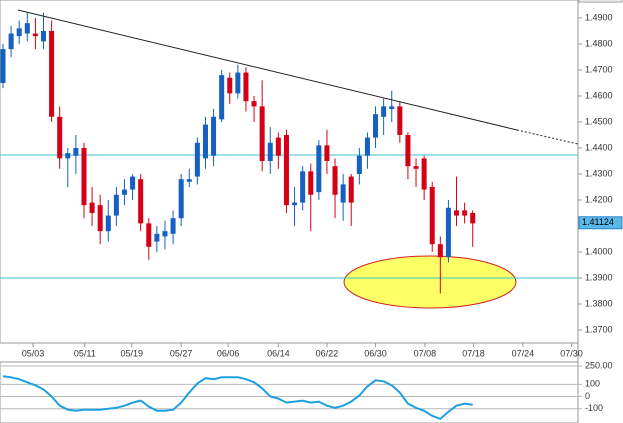 The width and height of the screenshot is (623, 423). I want to click on price-label: 1.49839, so click(598, 0).